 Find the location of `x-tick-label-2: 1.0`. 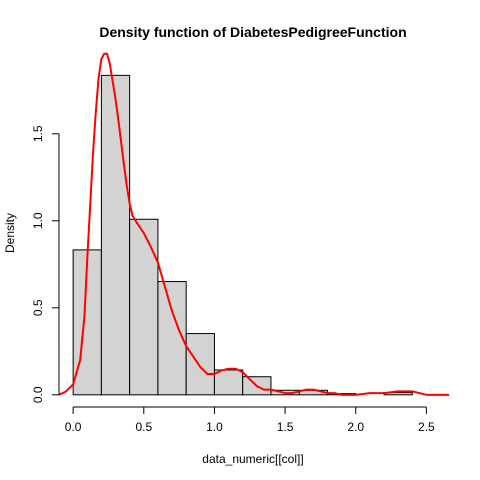

x-tick-label-2: 1.0 is located at coordinates (214, 427).